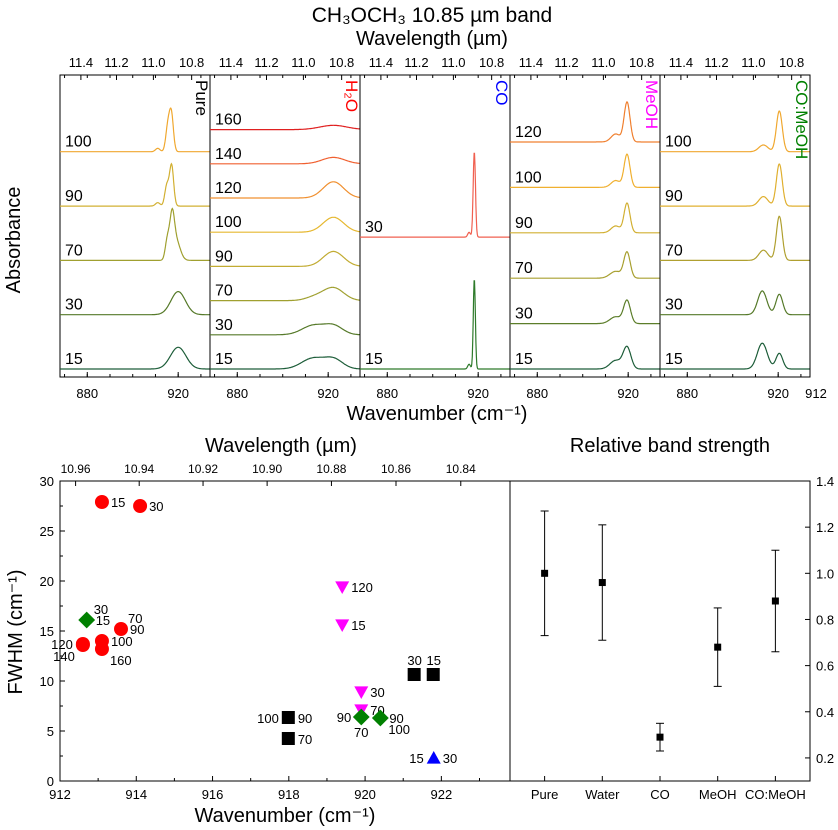 The width and height of the screenshot is (838, 830). What do you see at coordinates (47, 481) in the screenshot?
I see `y-tick-label: 30` at bounding box center [47, 481].